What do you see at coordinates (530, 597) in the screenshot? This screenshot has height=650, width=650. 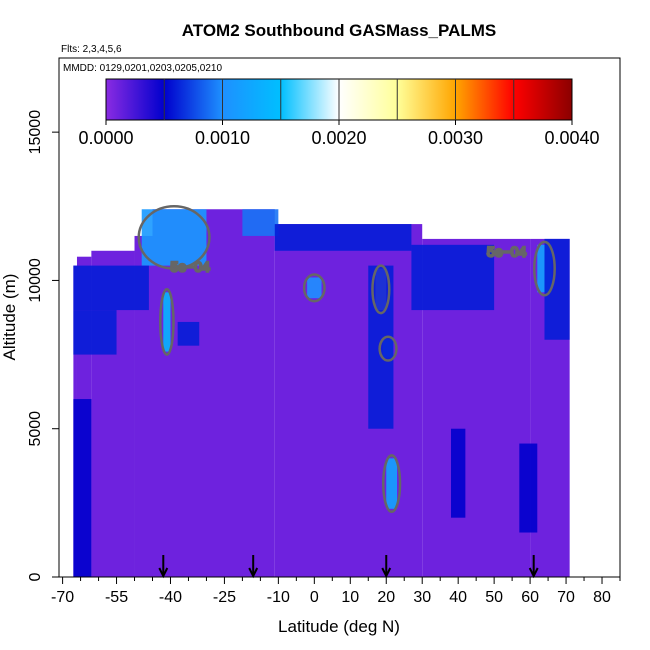 I see `x-tick-label: 60` at bounding box center [530, 597].